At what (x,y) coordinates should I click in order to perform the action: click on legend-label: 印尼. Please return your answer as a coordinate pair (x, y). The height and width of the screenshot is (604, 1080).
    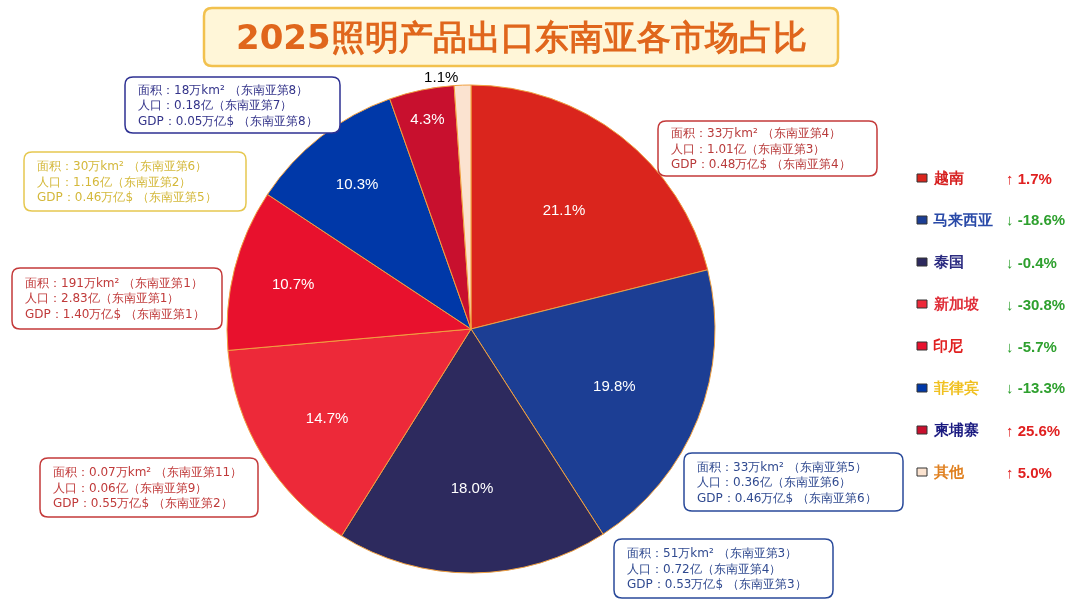
    Looking at the image, I should click on (948, 346).